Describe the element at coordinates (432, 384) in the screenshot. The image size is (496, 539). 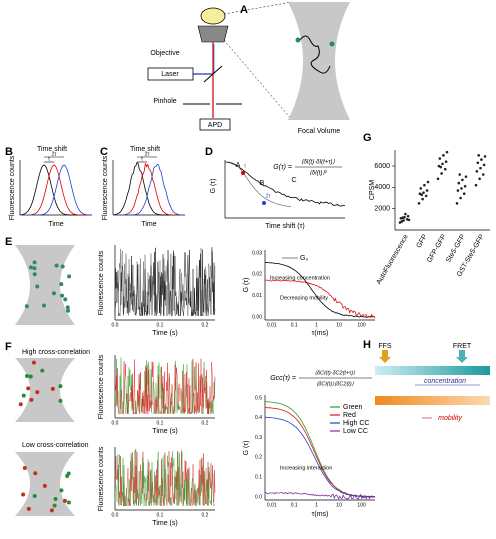
I see `ffs-fret-scale` at that location.